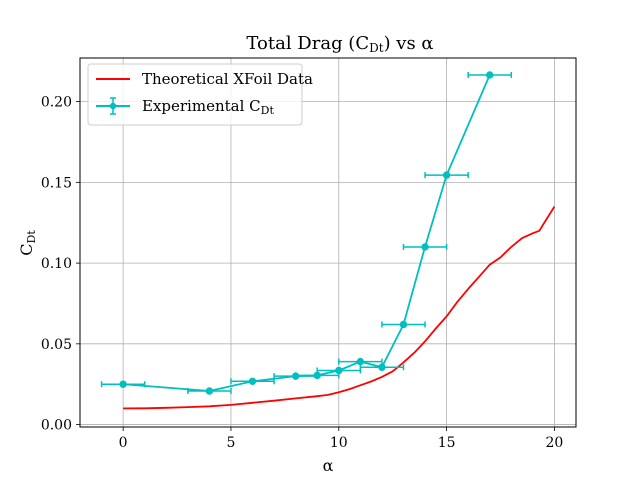  I want to click on legend: Theoretical XFoil Data Experimental CDt, so click(200, 94).